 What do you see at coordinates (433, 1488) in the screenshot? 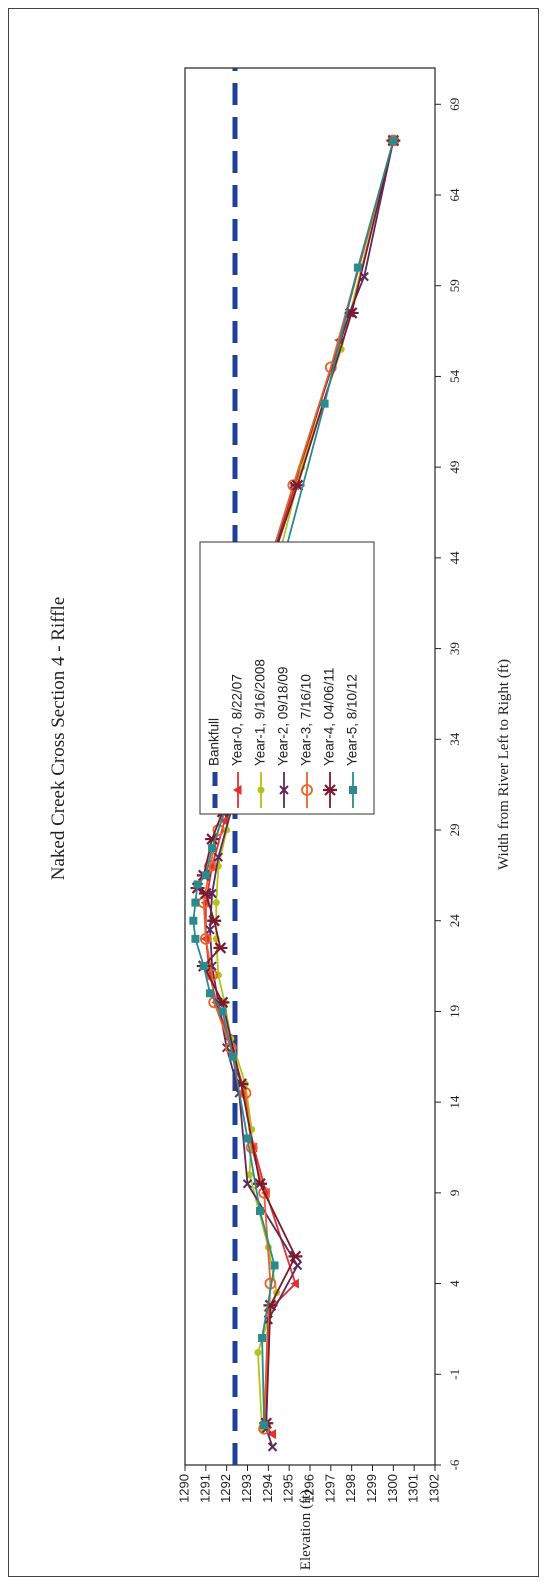
I see `elevation-tick-label: 1302` at bounding box center [433, 1488].